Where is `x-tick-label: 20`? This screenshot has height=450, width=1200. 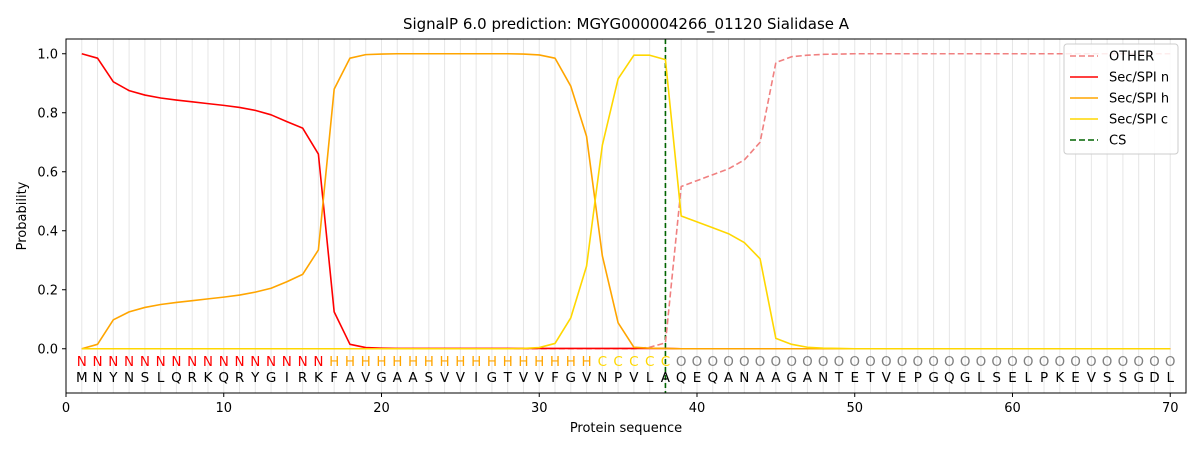
x-tick-label: 20 is located at coordinates (381, 408).